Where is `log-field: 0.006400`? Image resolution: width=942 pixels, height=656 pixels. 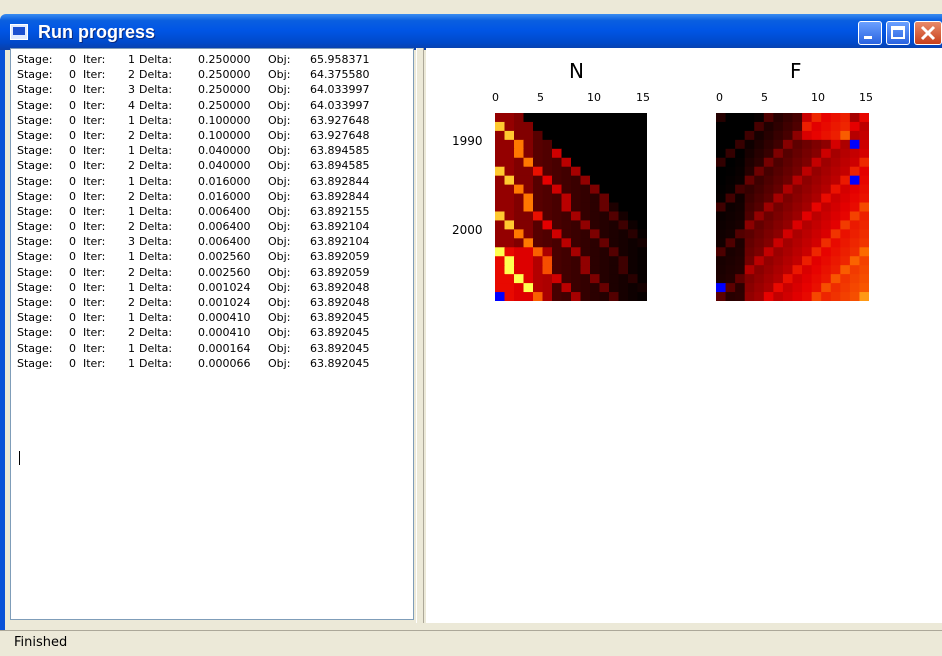 log-field: 0.006400 is located at coordinates (224, 211).